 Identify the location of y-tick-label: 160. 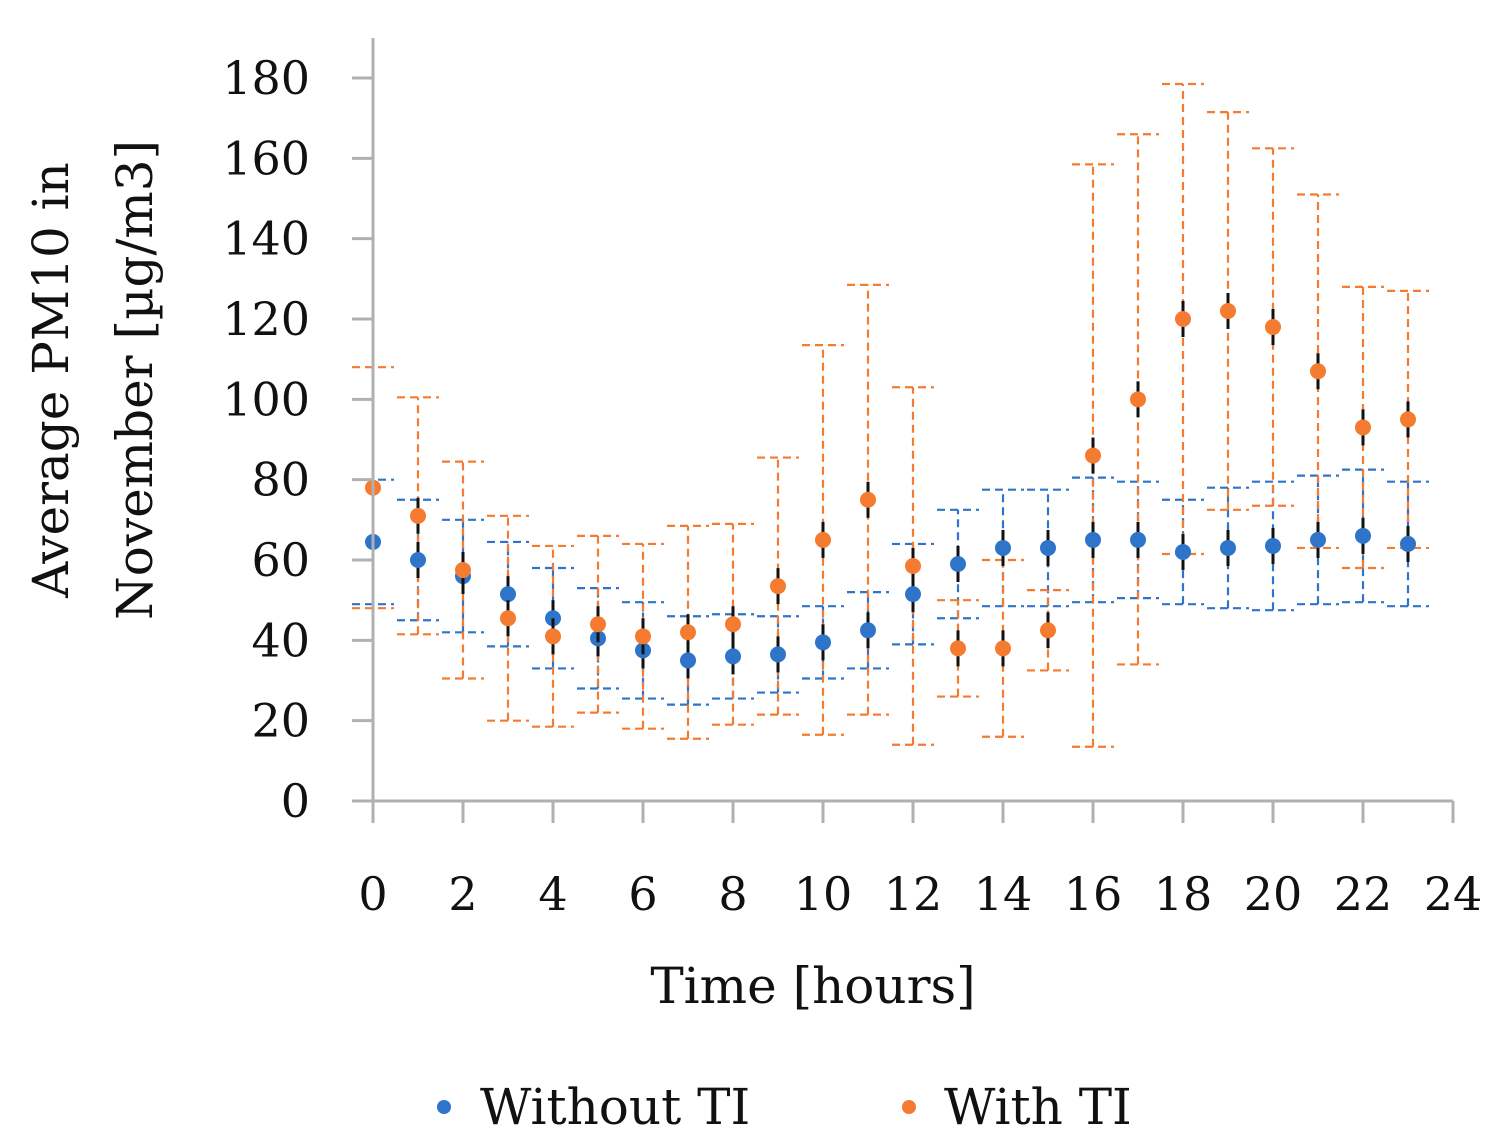
(266, 158).